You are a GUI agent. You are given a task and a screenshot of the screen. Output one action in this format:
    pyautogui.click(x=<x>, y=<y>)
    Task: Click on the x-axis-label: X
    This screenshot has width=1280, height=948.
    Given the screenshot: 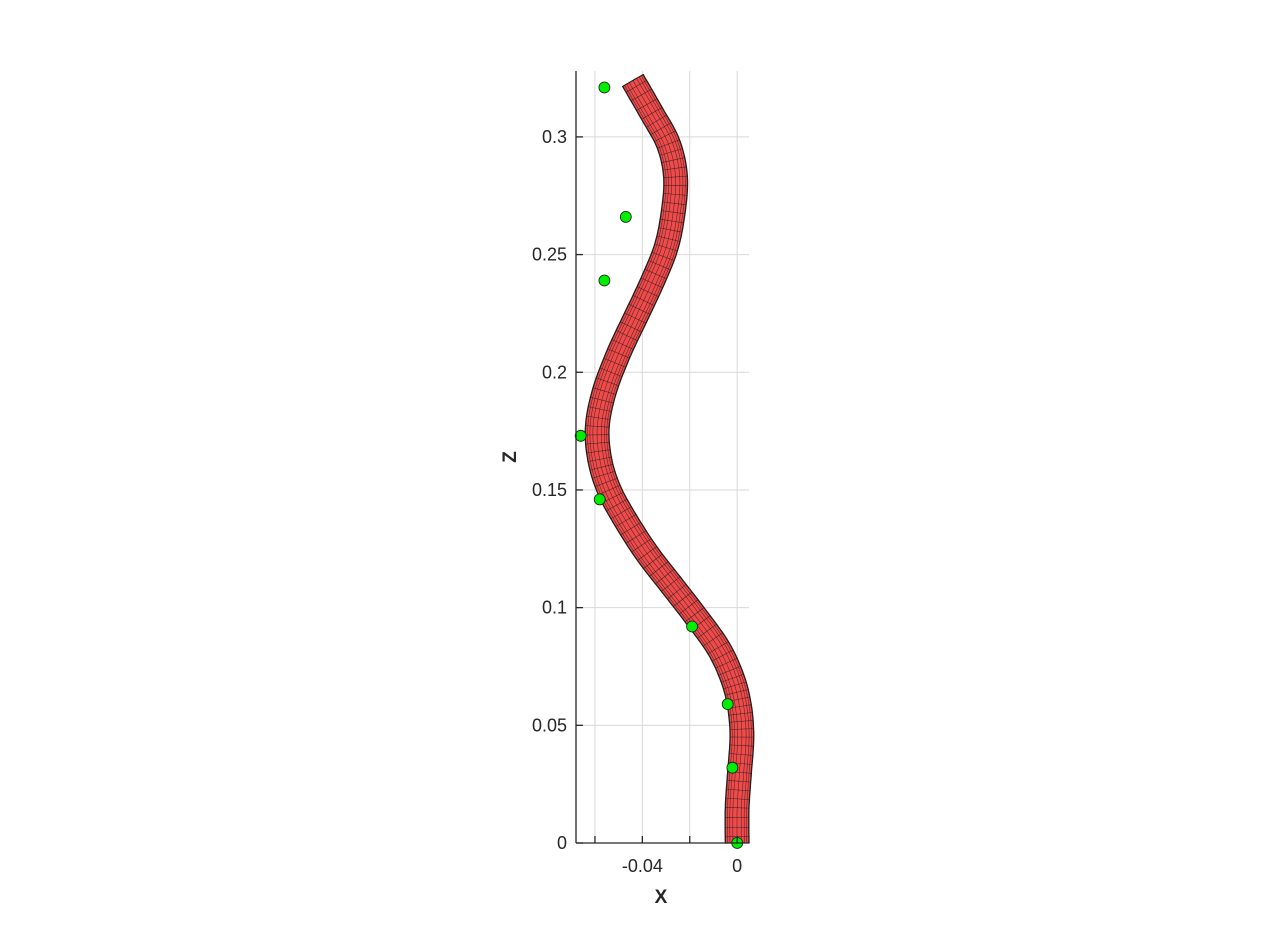 What is the action you would take?
    pyautogui.click(x=661, y=897)
    